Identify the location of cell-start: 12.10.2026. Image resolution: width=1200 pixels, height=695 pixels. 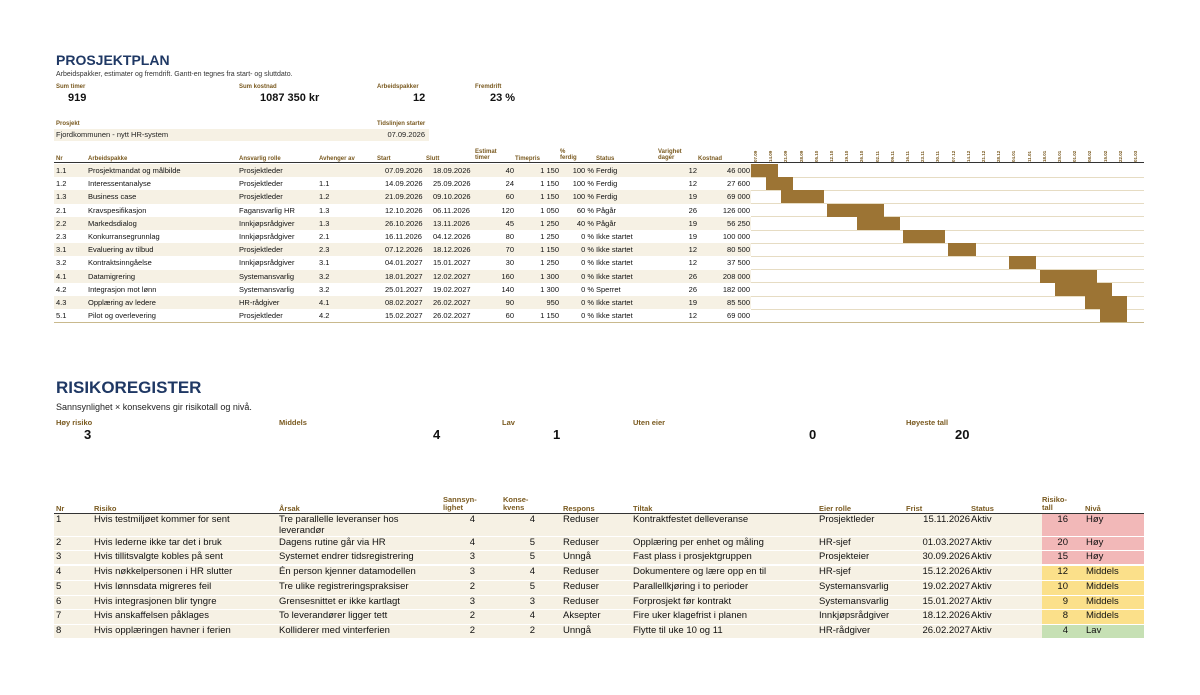
(404, 210).